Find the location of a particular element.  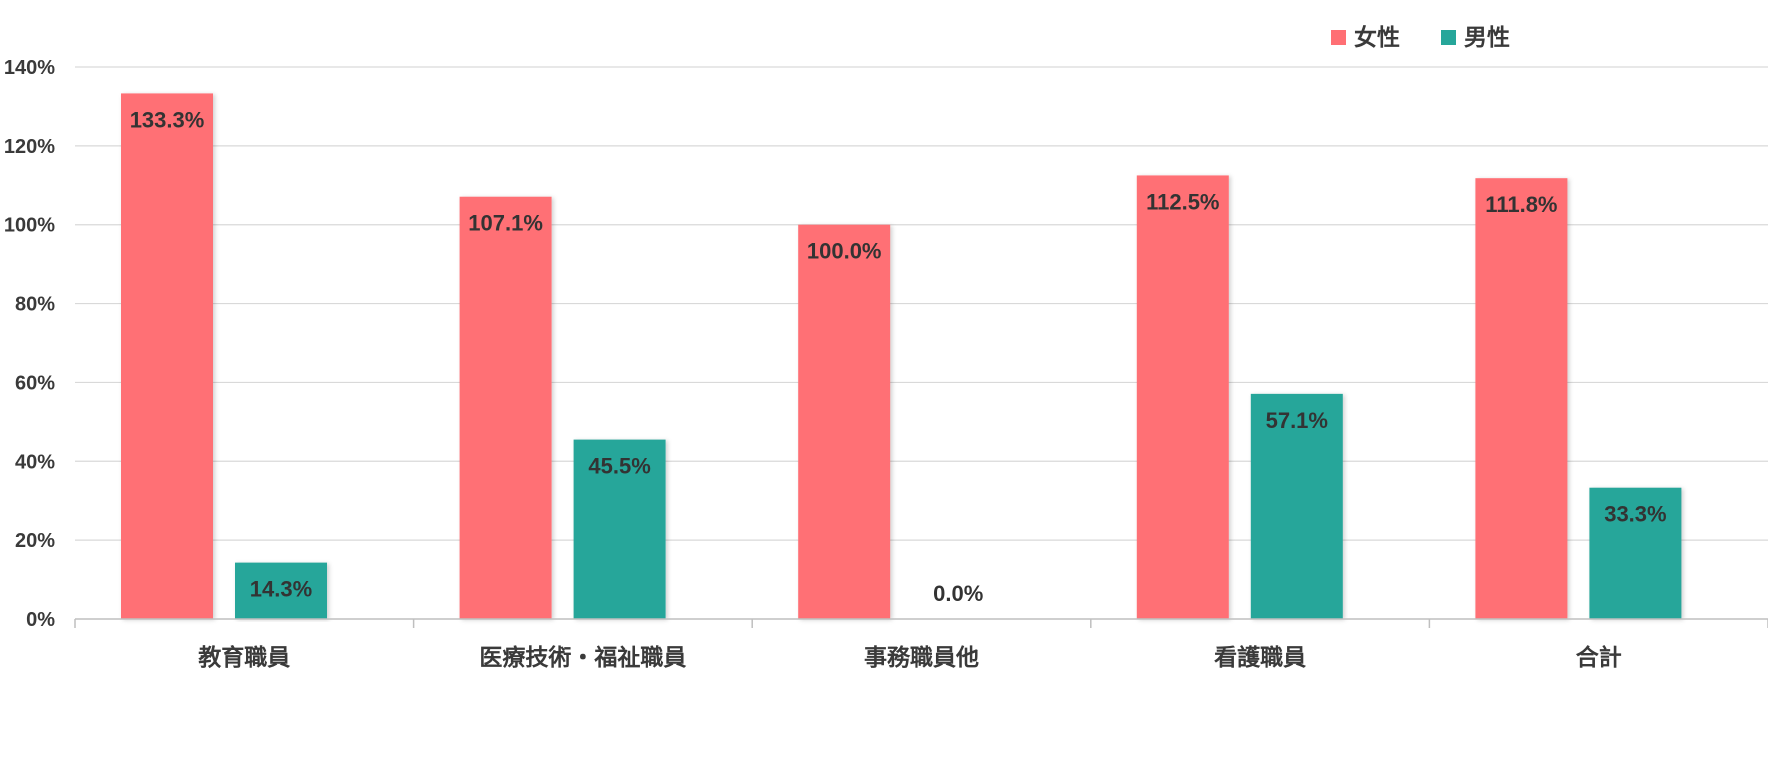

data-label: 57.1% is located at coordinates (1297, 420).